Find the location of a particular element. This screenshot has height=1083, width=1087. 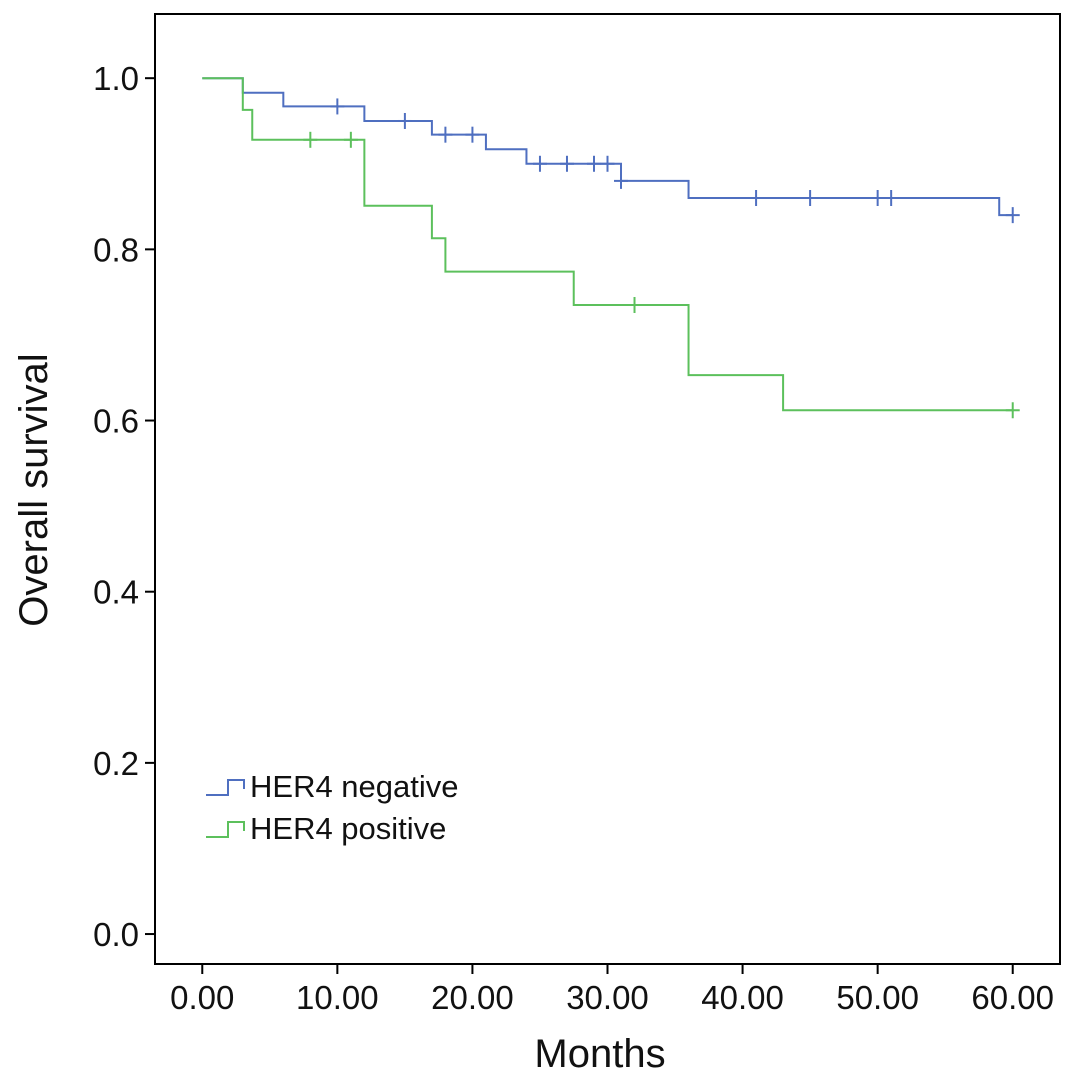

y-tick-label: 0.8 is located at coordinates (116, 249).